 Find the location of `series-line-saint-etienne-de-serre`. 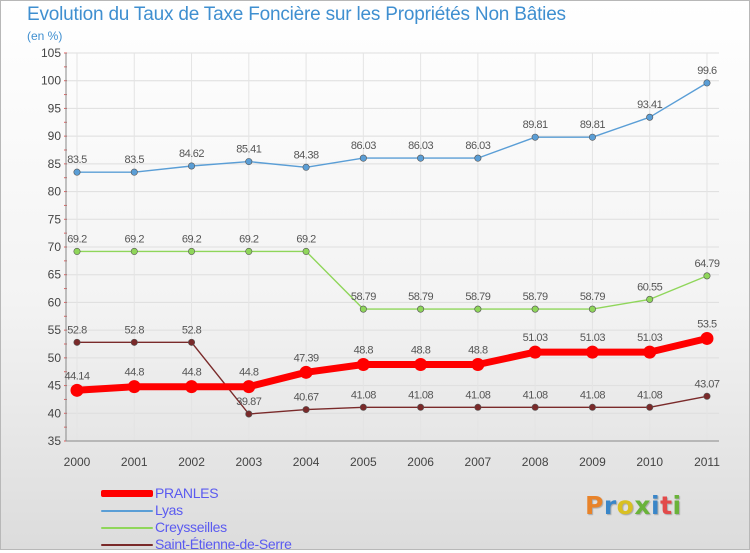

series-line-saint-etienne-de-serre is located at coordinates (392, 378).